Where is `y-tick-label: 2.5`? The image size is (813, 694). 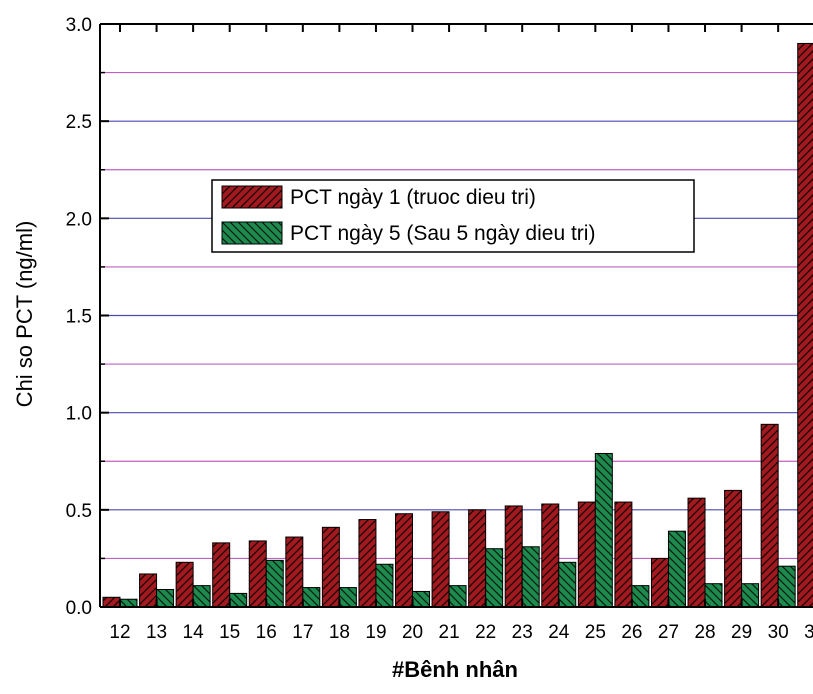
y-tick-label: 2.5 is located at coordinates (79, 122).